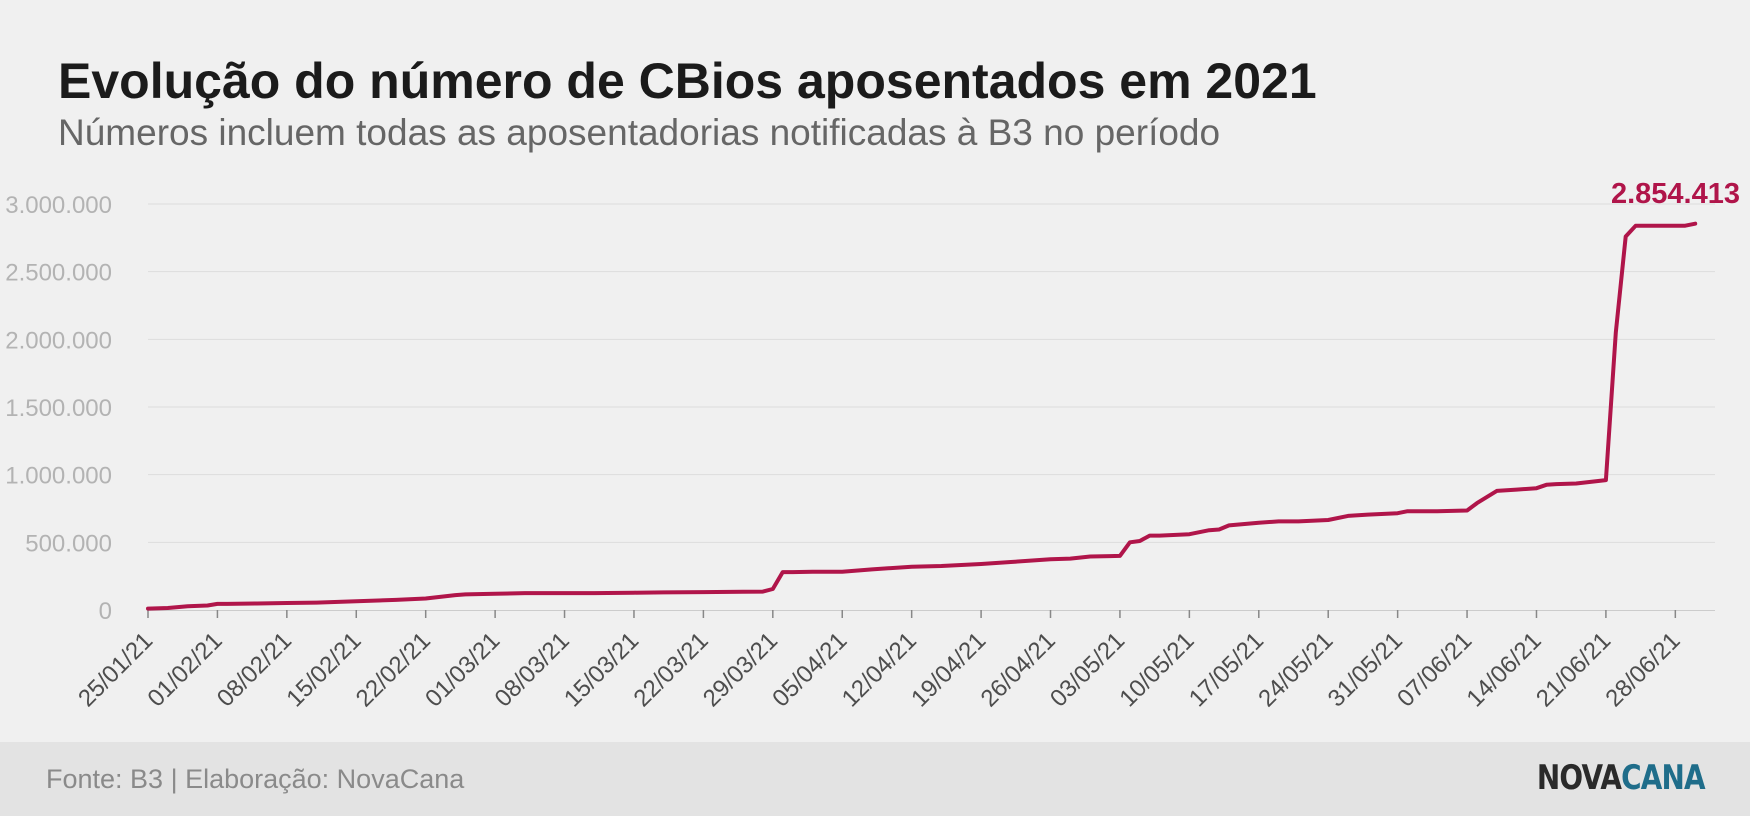  Describe the element at coordinates (1573, 669) in the screenshot. I see `x-tick-label: 21/06/21` at that location.